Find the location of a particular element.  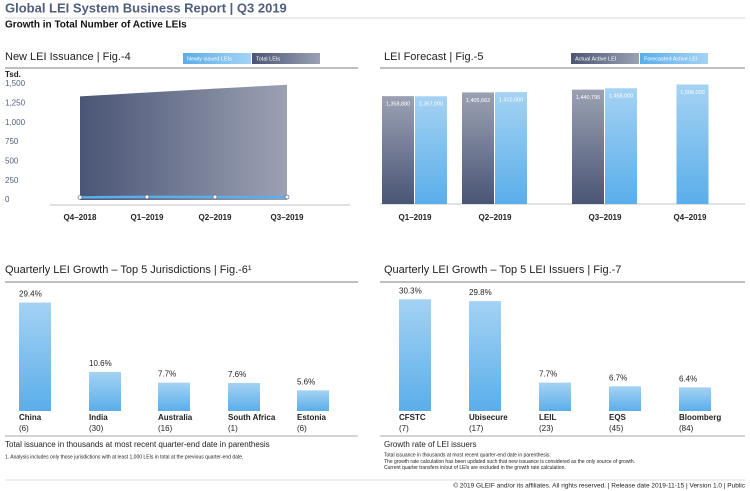

area is located at coordinates (183, 142).